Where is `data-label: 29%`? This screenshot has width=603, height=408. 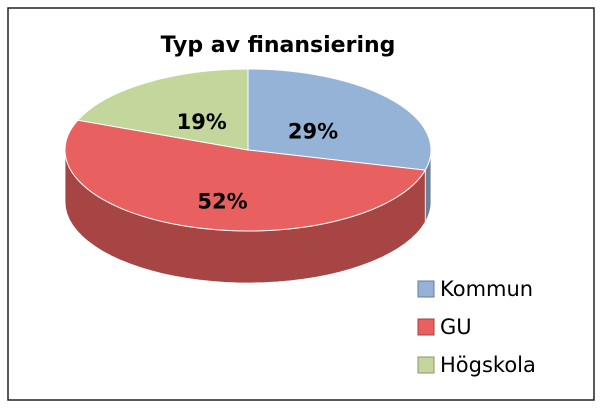
data-label: 29% is located at coordinates (313, 132).